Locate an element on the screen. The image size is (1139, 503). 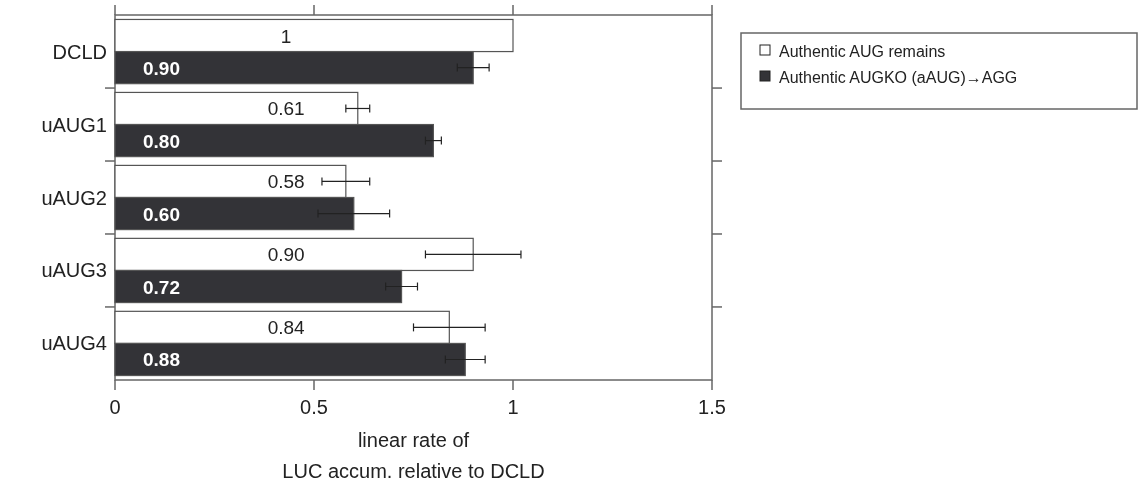
y-tick-label: uAUG4 is located at coordinates (74, 343).